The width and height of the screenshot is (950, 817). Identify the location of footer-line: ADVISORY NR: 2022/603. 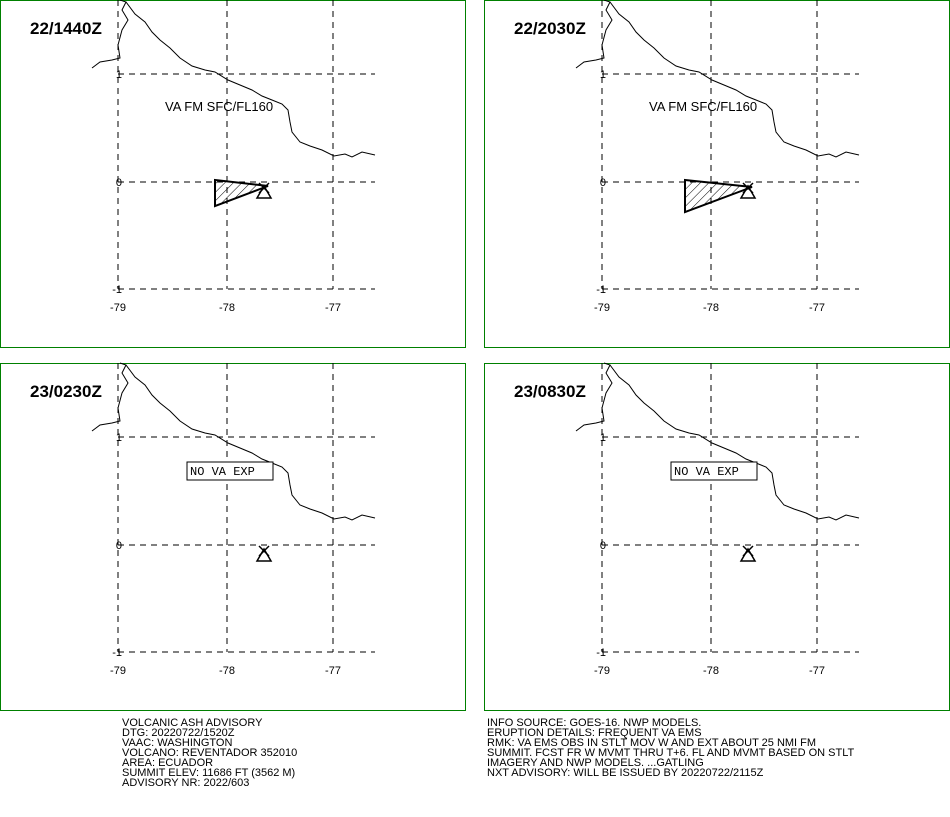
(185, 783).